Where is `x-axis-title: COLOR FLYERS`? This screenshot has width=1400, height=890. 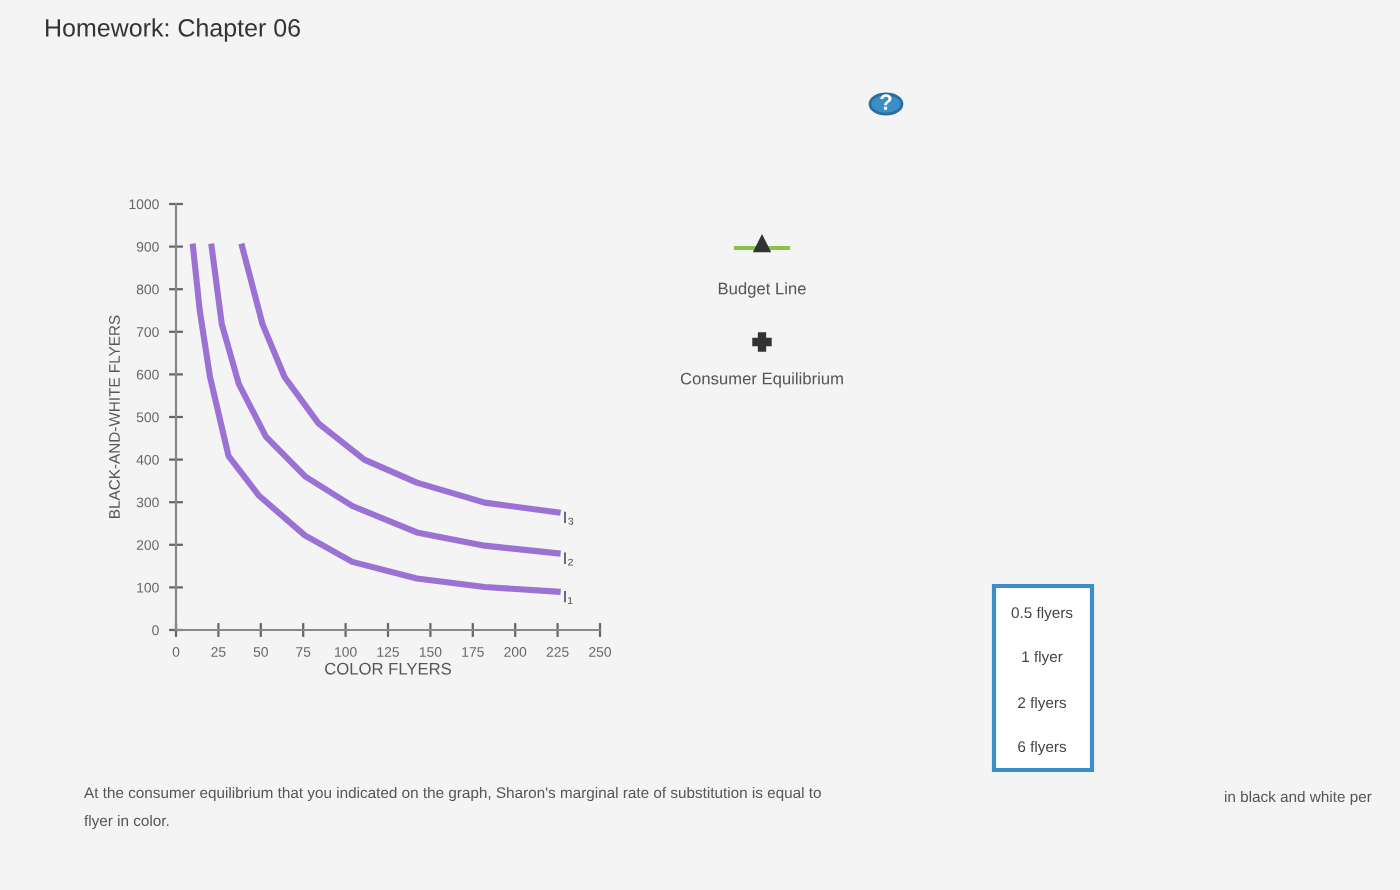 x-axis-title: COLOR FLYERS is located at coordinates (388, 668).